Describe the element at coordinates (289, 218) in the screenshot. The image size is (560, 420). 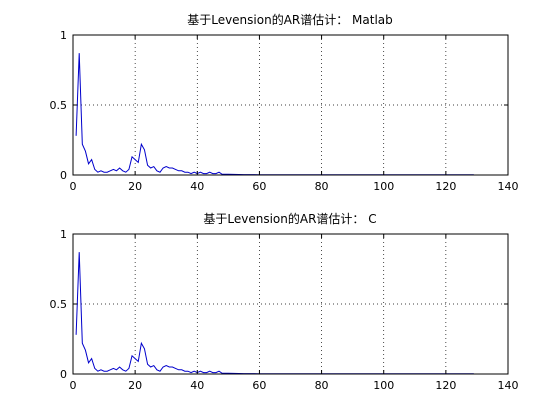
I see `chart-title: 基于Levension的AR谱估计： C` at that location.